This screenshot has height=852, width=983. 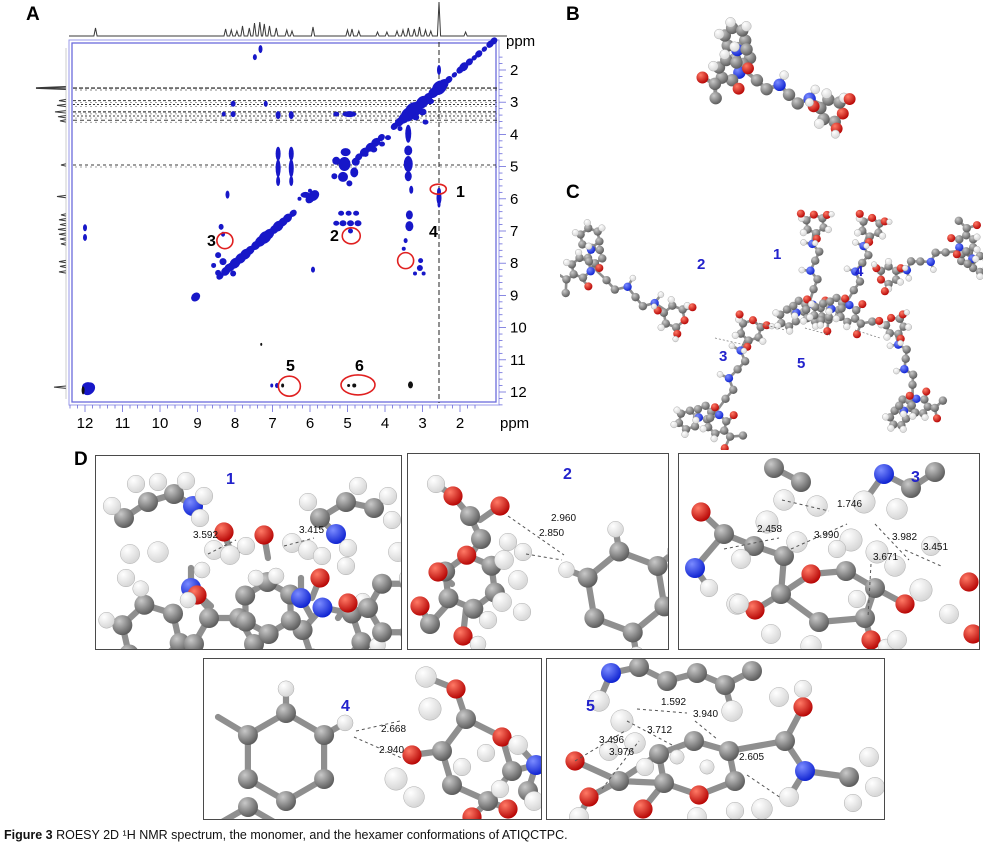 I want to click on contact-view-5: 1.592 3.940 3.712 3.496 3.976 2.605 5, so click(x=715, y=739).